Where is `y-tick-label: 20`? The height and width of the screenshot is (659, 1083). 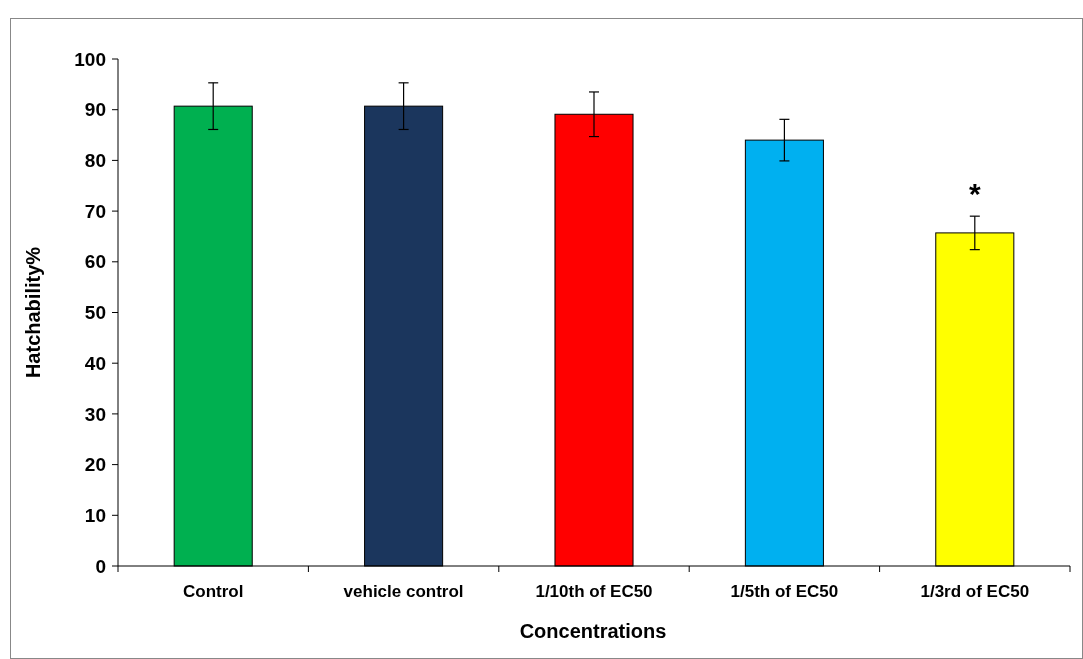 y-tick-label: 20 is located at coordinates (95, 465).